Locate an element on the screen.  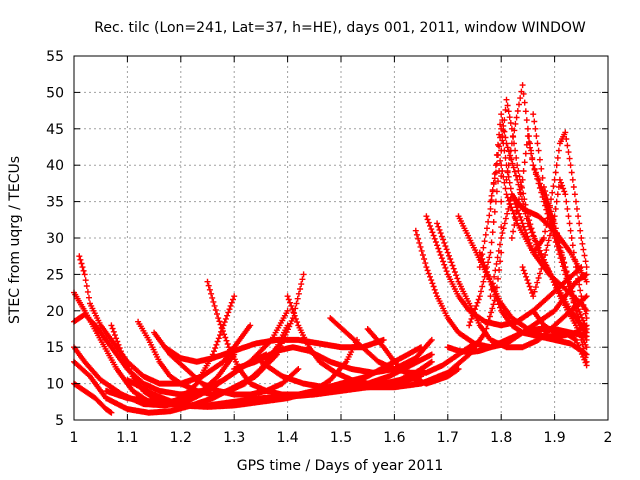
y-tick-label: 35 is located at coordinates (55, 203).